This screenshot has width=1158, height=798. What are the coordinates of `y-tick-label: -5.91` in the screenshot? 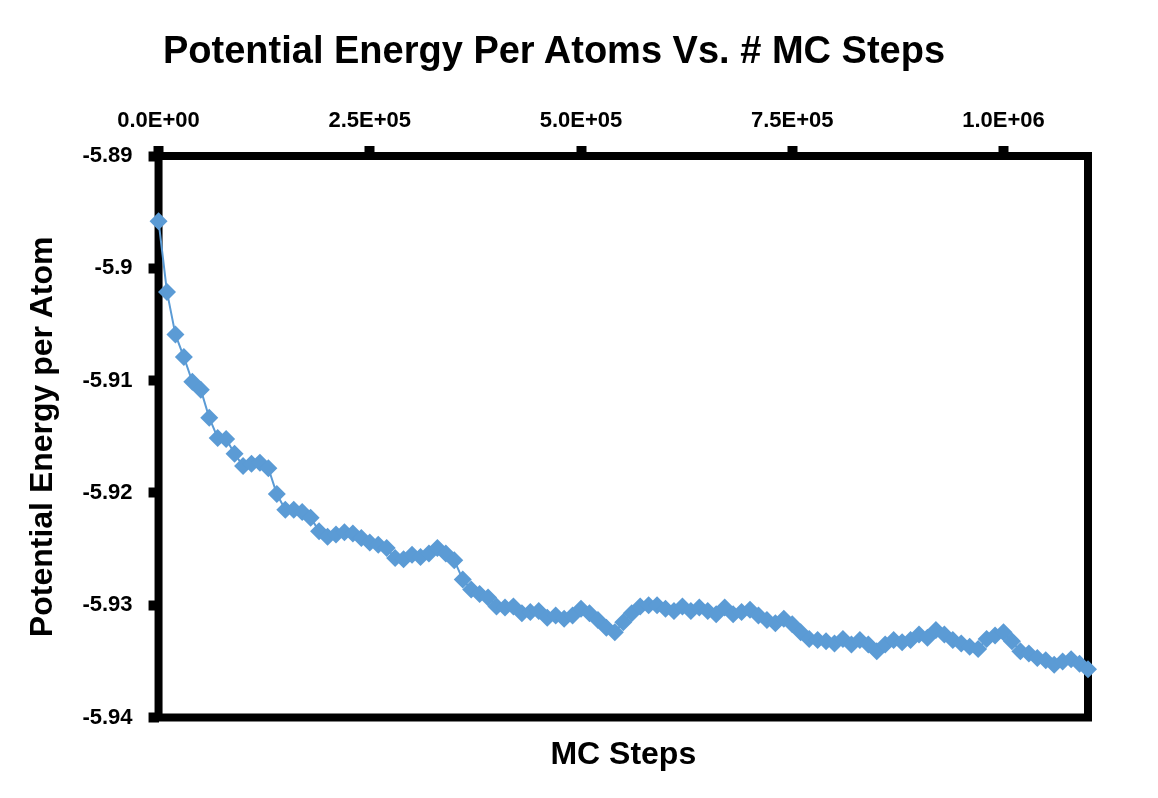 It's located at (107, 379).